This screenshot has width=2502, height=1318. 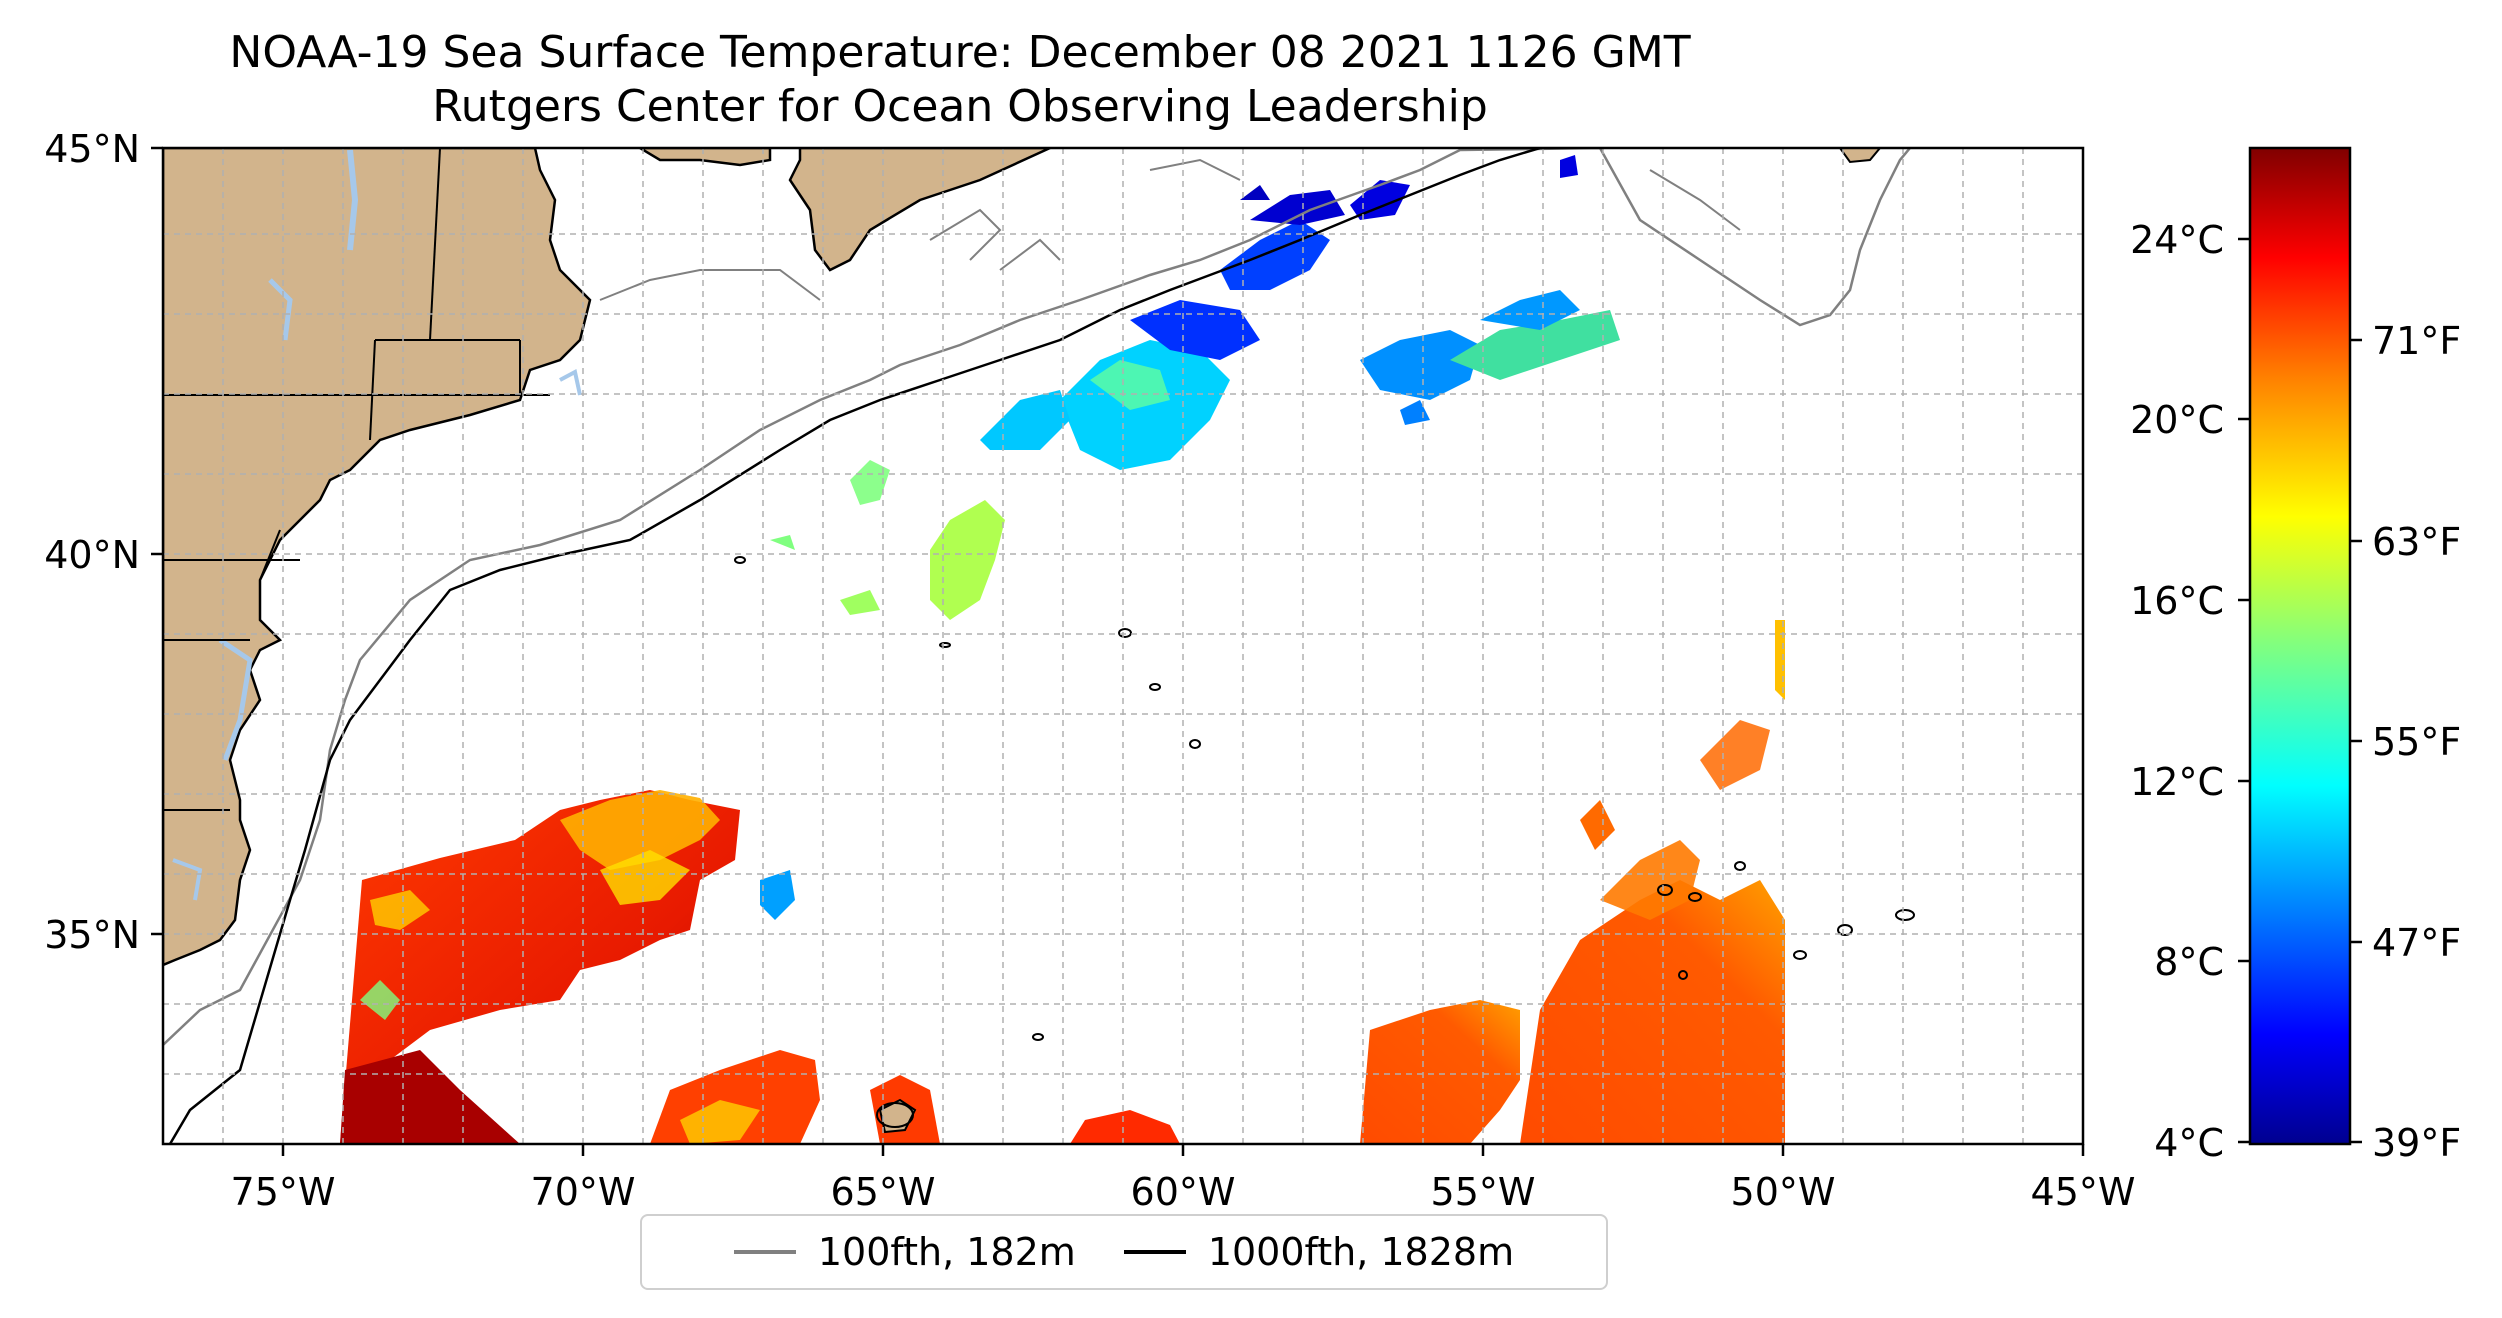 I want to click on colorbar-celsius-label: 8°C, so click(x=2189, y=962).